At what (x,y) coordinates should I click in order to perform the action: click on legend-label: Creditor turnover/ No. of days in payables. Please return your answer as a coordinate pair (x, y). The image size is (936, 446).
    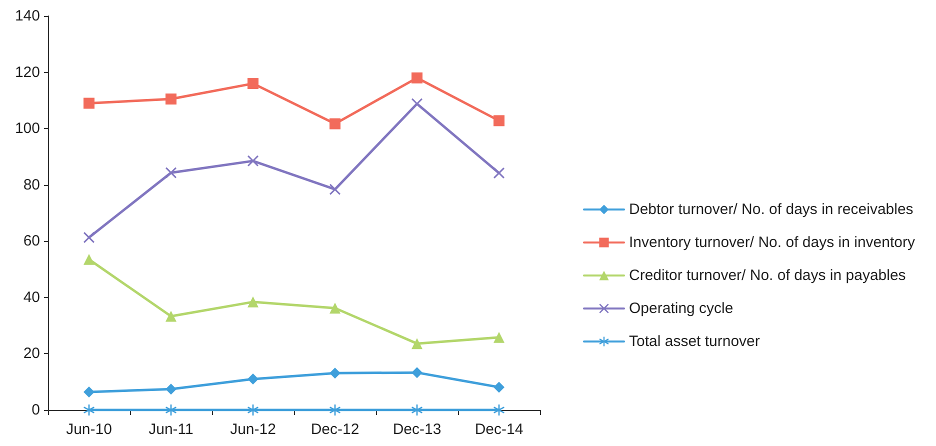
    Looking at the image, I should click on (767, 275).